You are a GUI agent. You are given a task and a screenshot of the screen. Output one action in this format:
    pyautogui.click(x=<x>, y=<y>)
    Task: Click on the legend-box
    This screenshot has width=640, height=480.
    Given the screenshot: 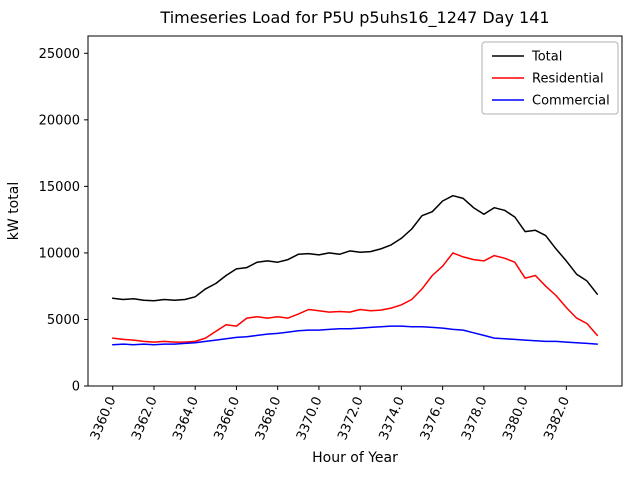 What is the action you would take?
    pyautogui.click(x=550, y=78)
    